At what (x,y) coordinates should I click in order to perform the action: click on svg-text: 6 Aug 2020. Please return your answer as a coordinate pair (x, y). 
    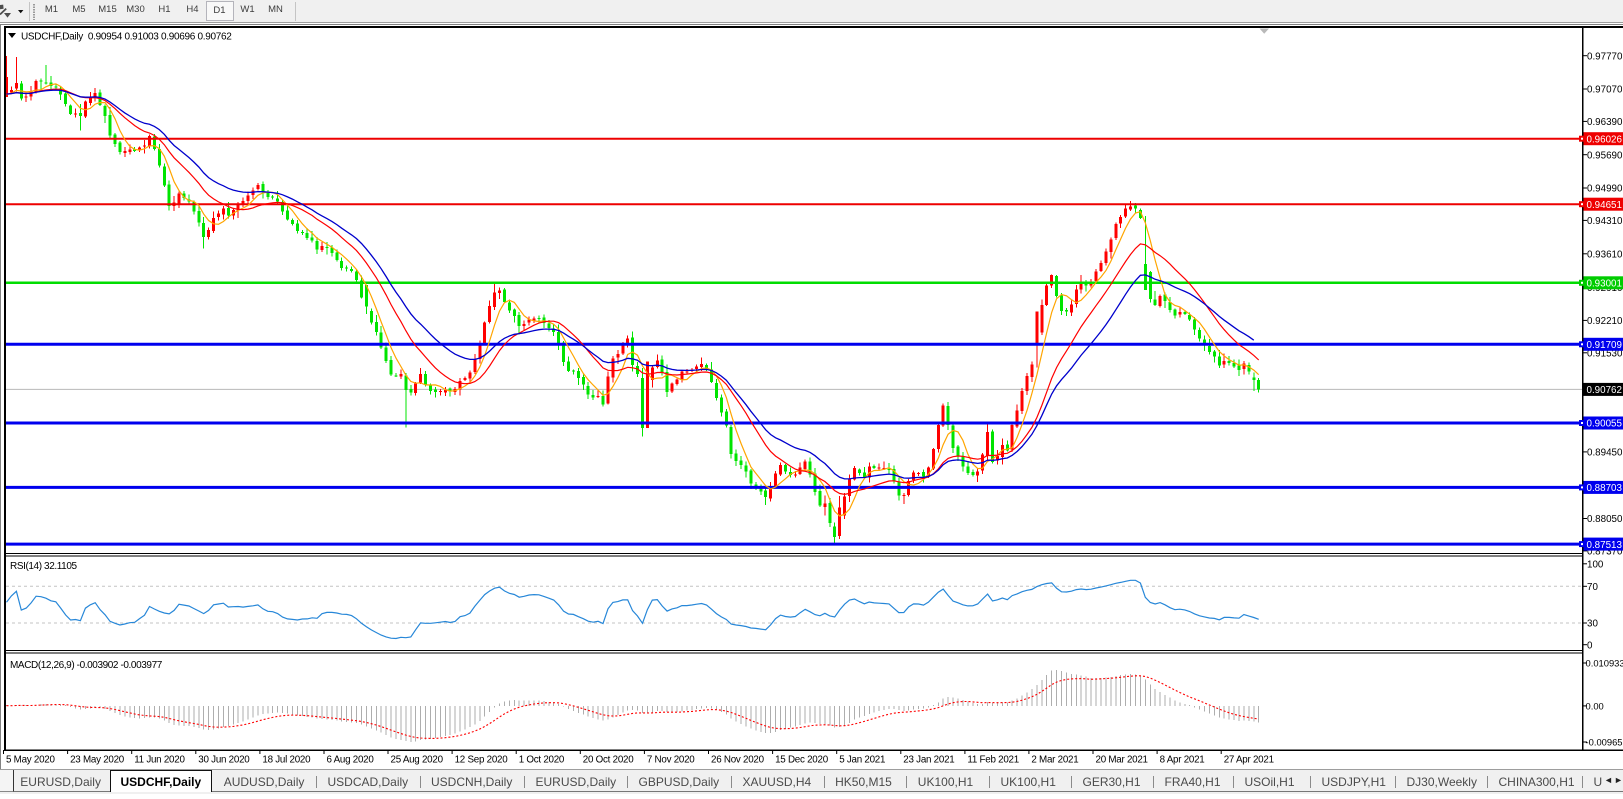
    Looking at the image, I should click on (351, 760).